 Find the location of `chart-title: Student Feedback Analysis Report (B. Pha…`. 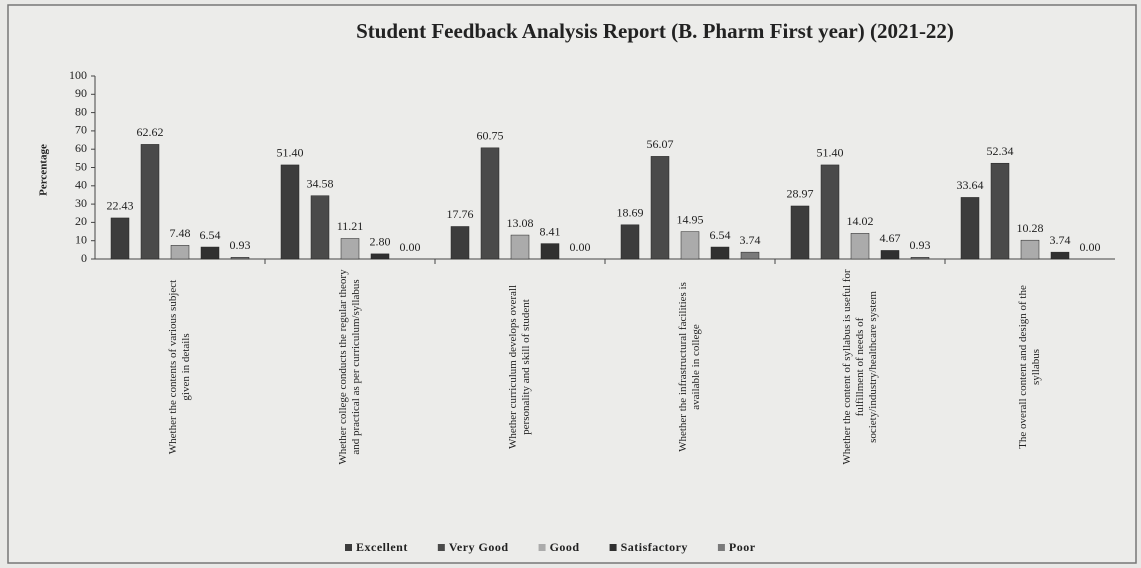

chart-title: Student Feedback Analysis Report (B. Pha… is located at coordinates (655, 31).